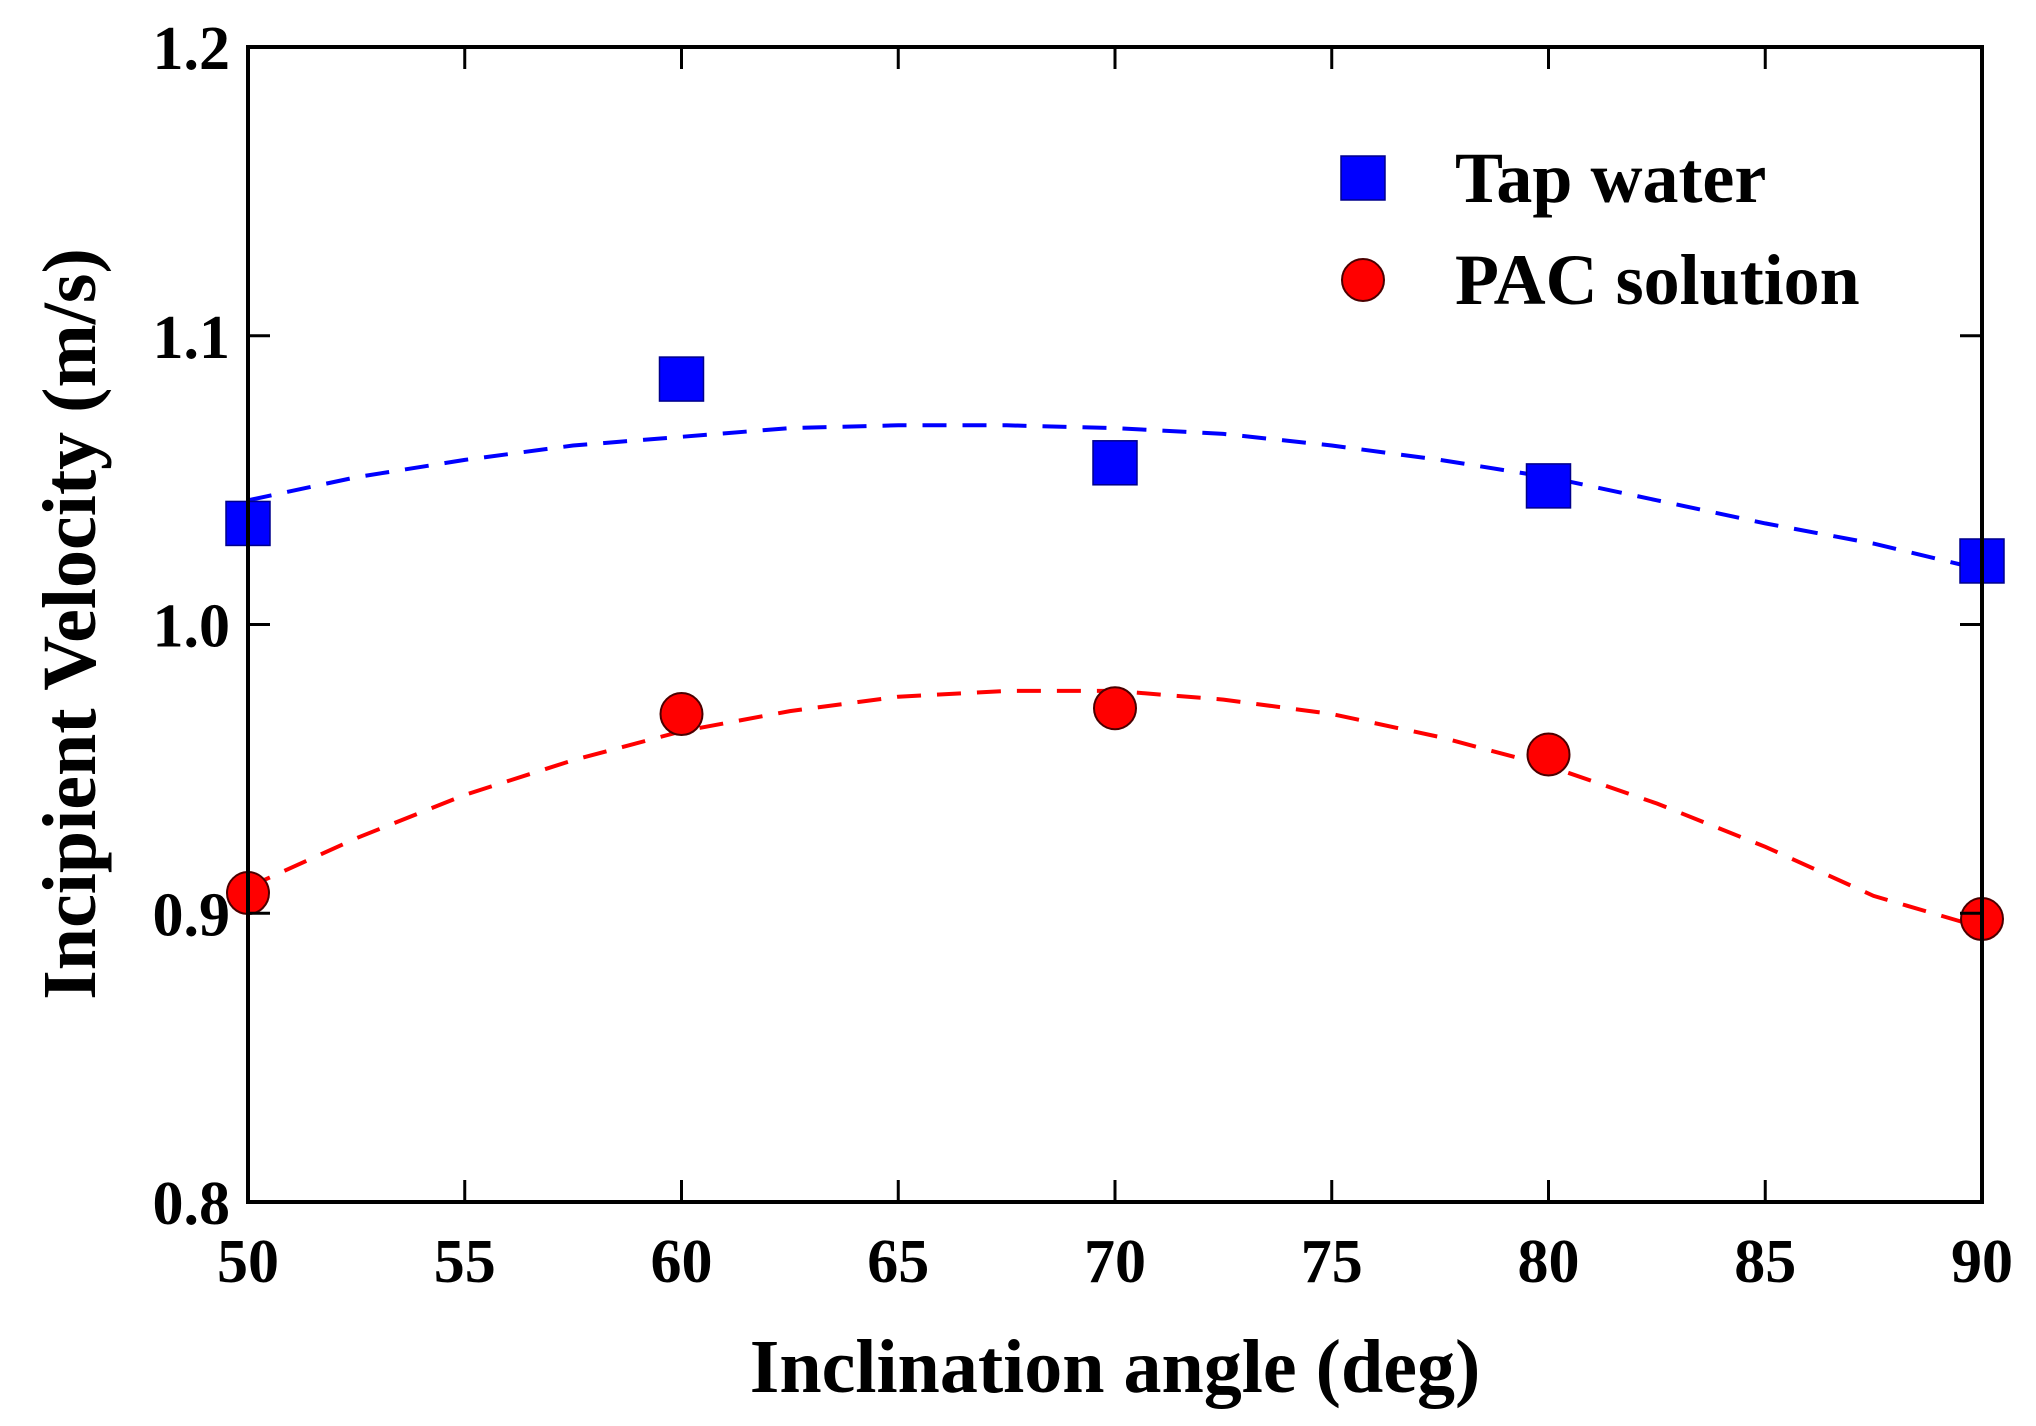 The image size is (2036, 1426). I want to click on y-tick-label: 1.0, so click(192, 627).